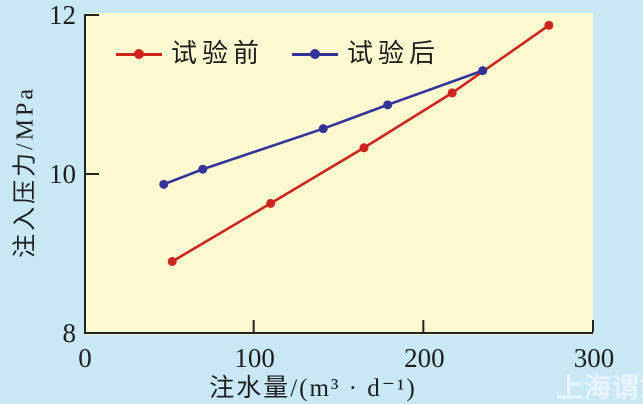 The width and height of the screenshot is (643, 404). I want to click on x-tick-label: 200, so click(424, 358).